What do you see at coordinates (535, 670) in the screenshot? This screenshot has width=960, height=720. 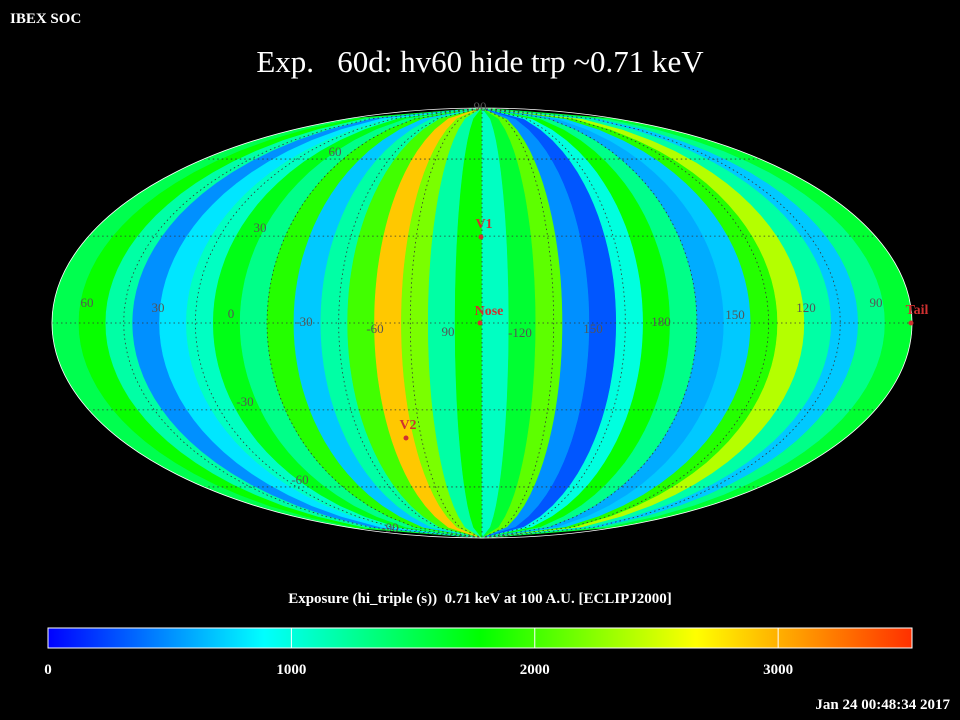 I see `colorbar-tick-label: 2000` at bounding box center [535, 670].